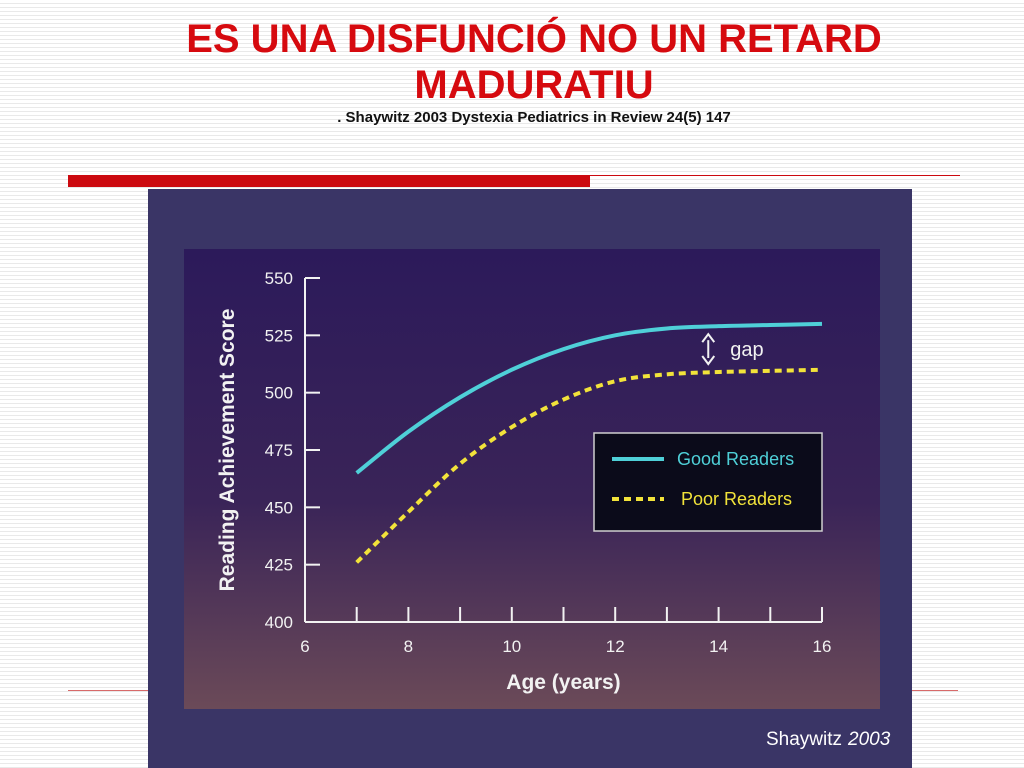 The width and height of the screenshot is (1024, 768). I want to click on credit-name: Shaywitz, so click(804, 739).